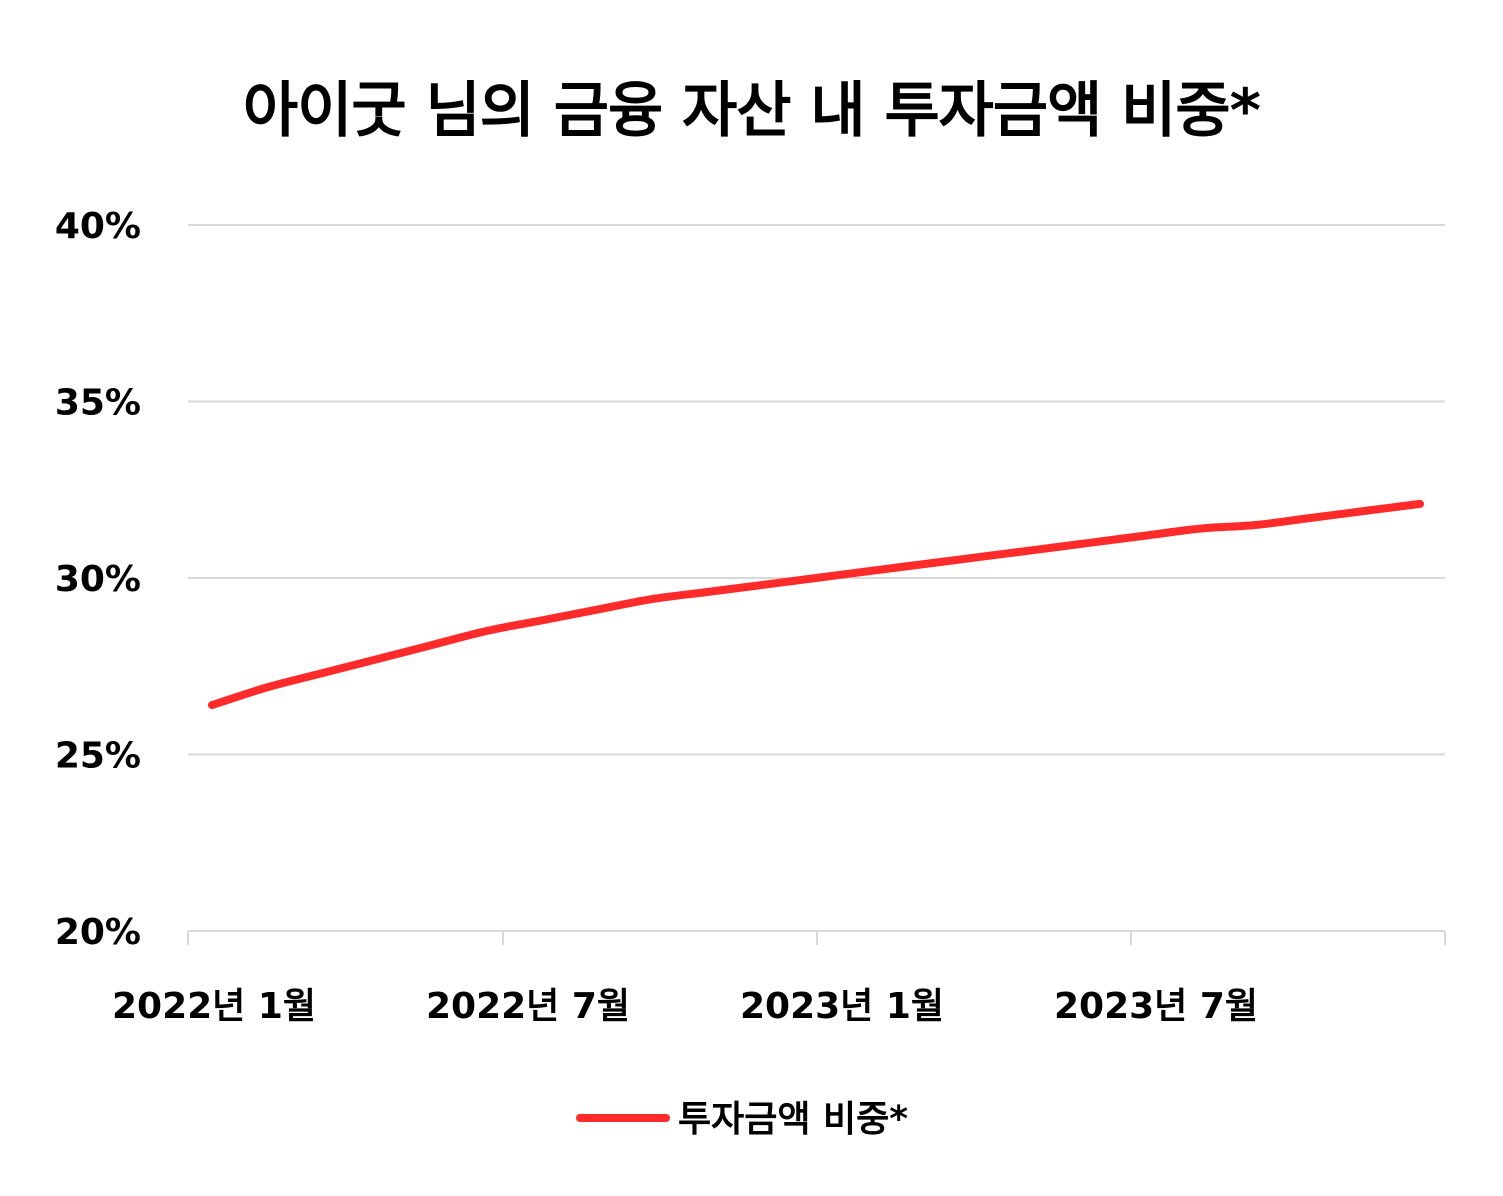  What do you see at coordinates (685, 1006) in the screenshot?
I see `x-axis-tick-labels: 2022년 1월 2022년 7월 2023년 1월 2023년 7월` at bounding box center [685, 1006].